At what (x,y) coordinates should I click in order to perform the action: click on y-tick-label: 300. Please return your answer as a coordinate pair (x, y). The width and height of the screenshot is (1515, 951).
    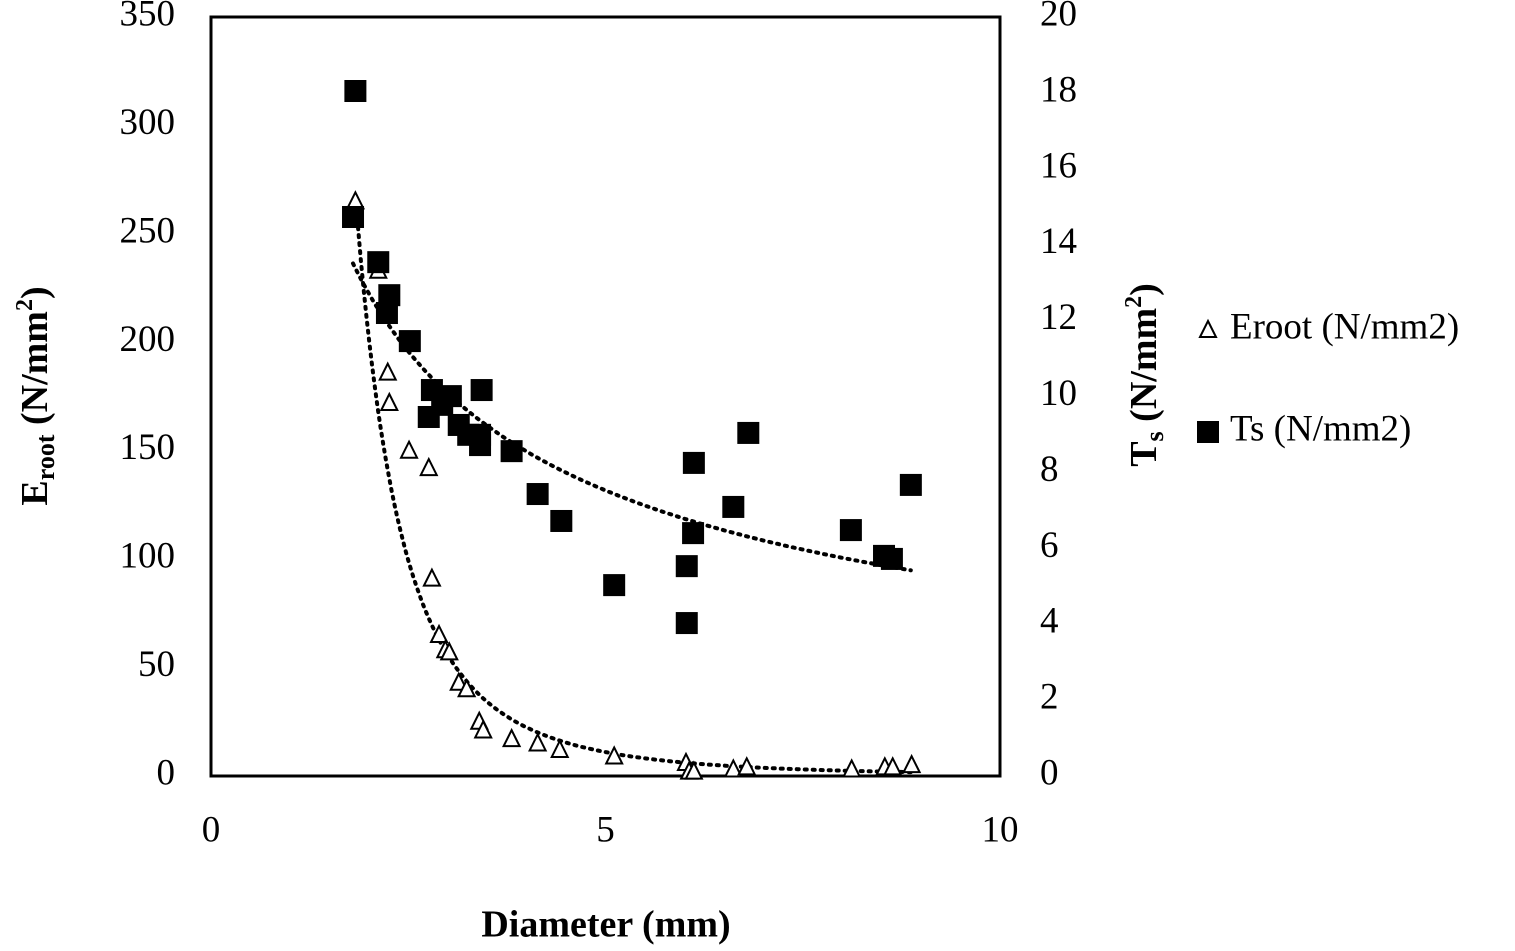
    Looking at the image, I should click on (148, 122).